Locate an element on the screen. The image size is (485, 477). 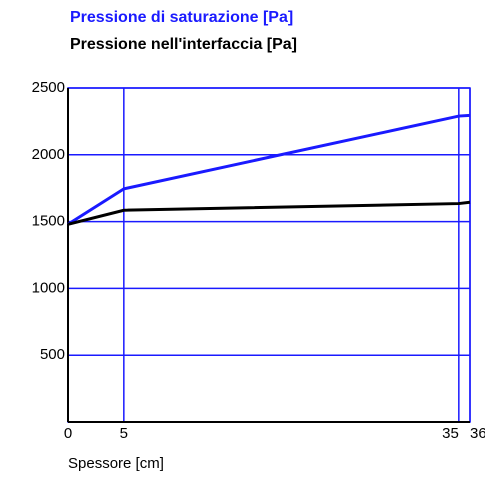
x-tick-label: 36 is located at coordinates (477, 433).